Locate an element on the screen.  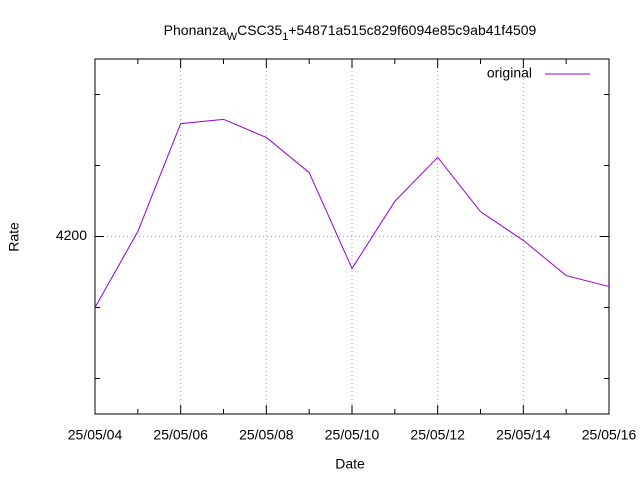
x-axis-label: Date is located at coordinates (350, 464).